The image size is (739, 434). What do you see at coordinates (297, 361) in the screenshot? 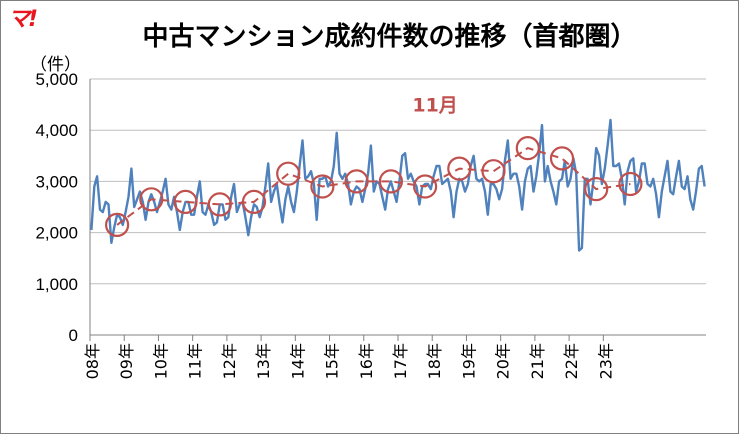
I see `x-tick-label: 14年` at bounding box center [297, 361].